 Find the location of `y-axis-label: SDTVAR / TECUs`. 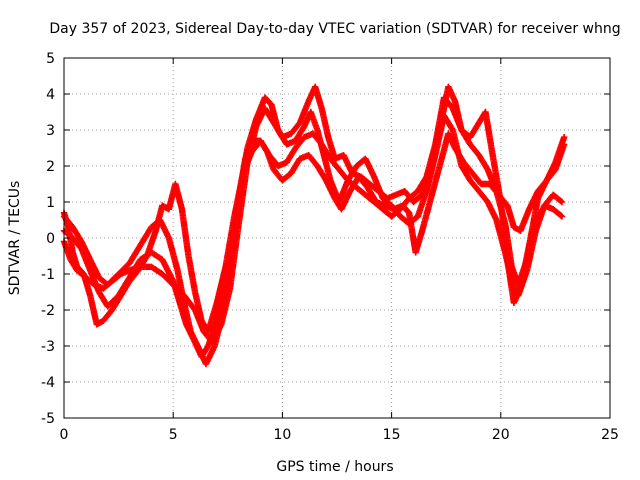

y-axis-label: SDTVAR / TECUs is located at coordinates (15, 238).